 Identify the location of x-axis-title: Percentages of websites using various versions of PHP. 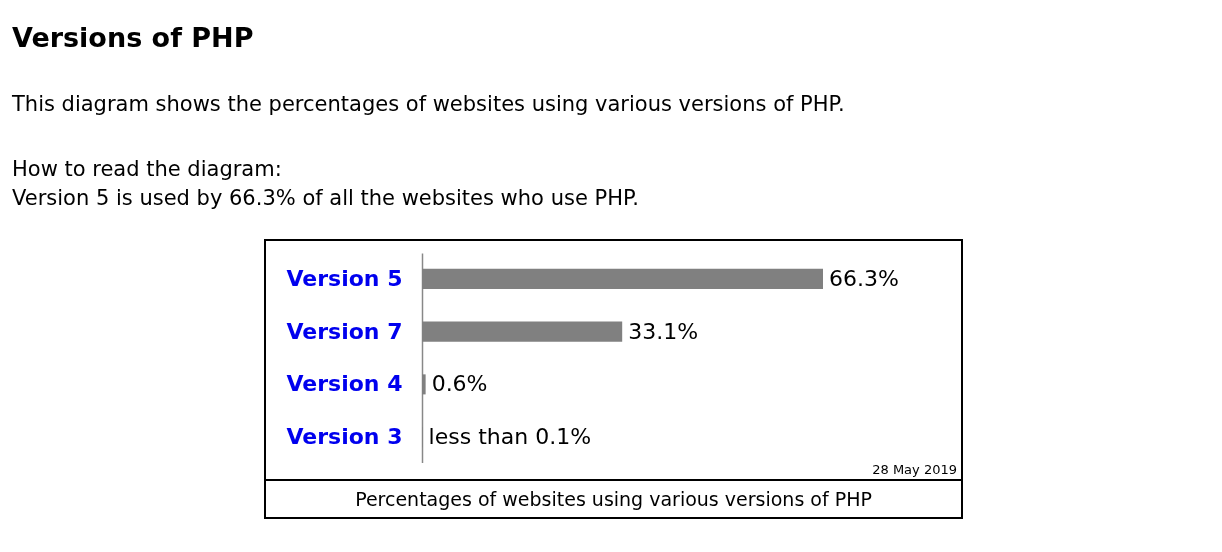
(613, 498).